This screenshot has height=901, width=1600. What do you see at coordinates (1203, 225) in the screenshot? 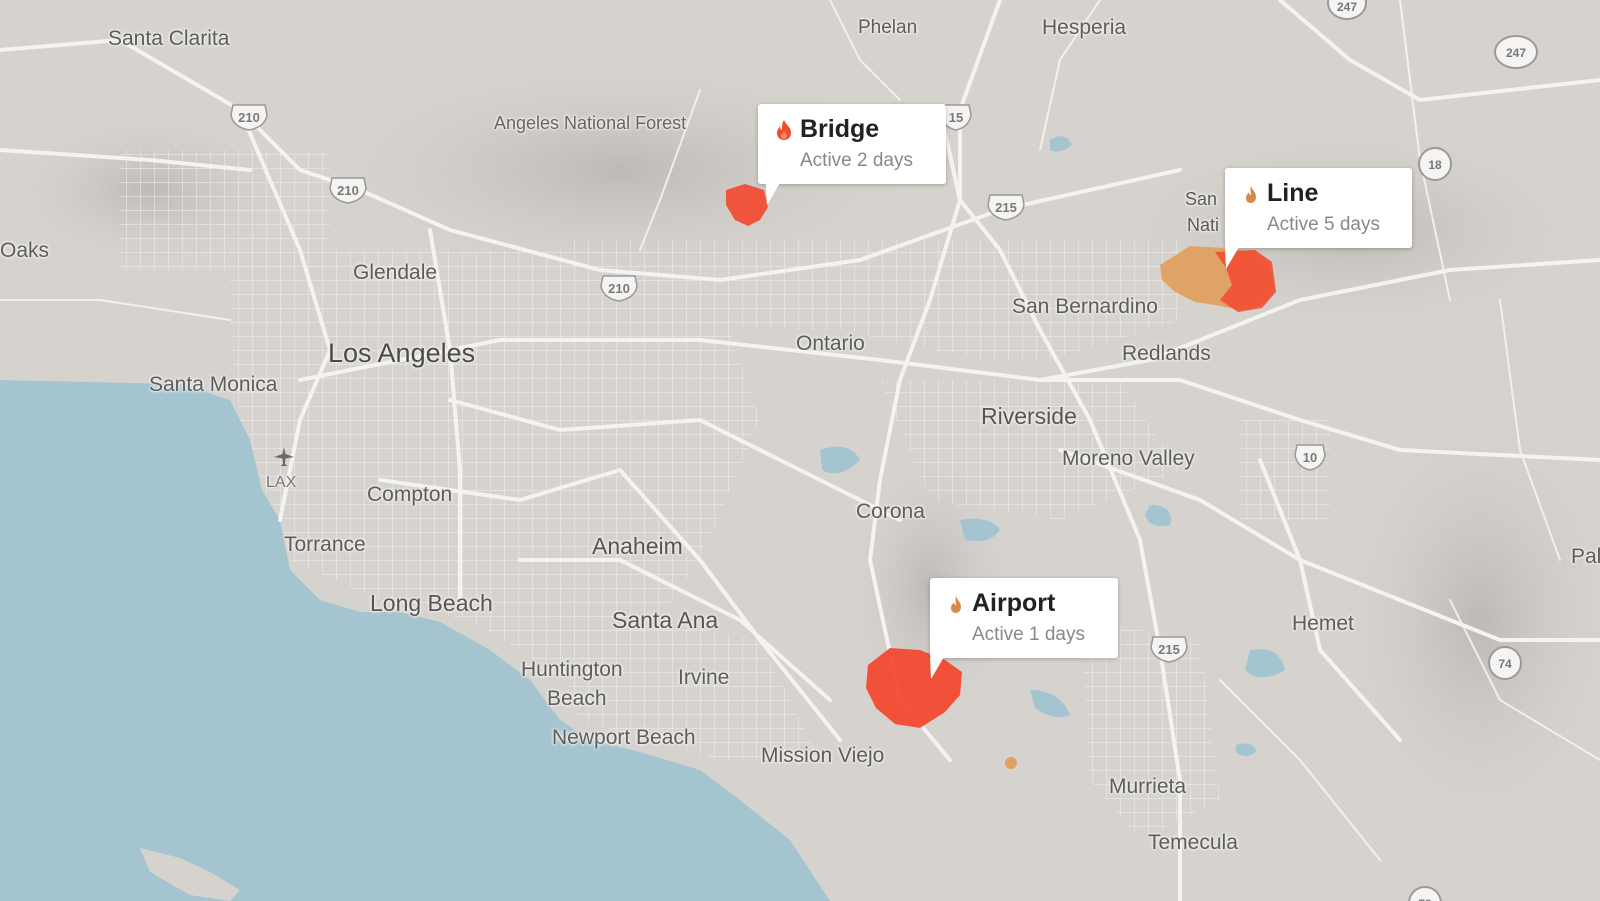
I see `place-national-fragment: Nati` at bounding box center [1203, 225].